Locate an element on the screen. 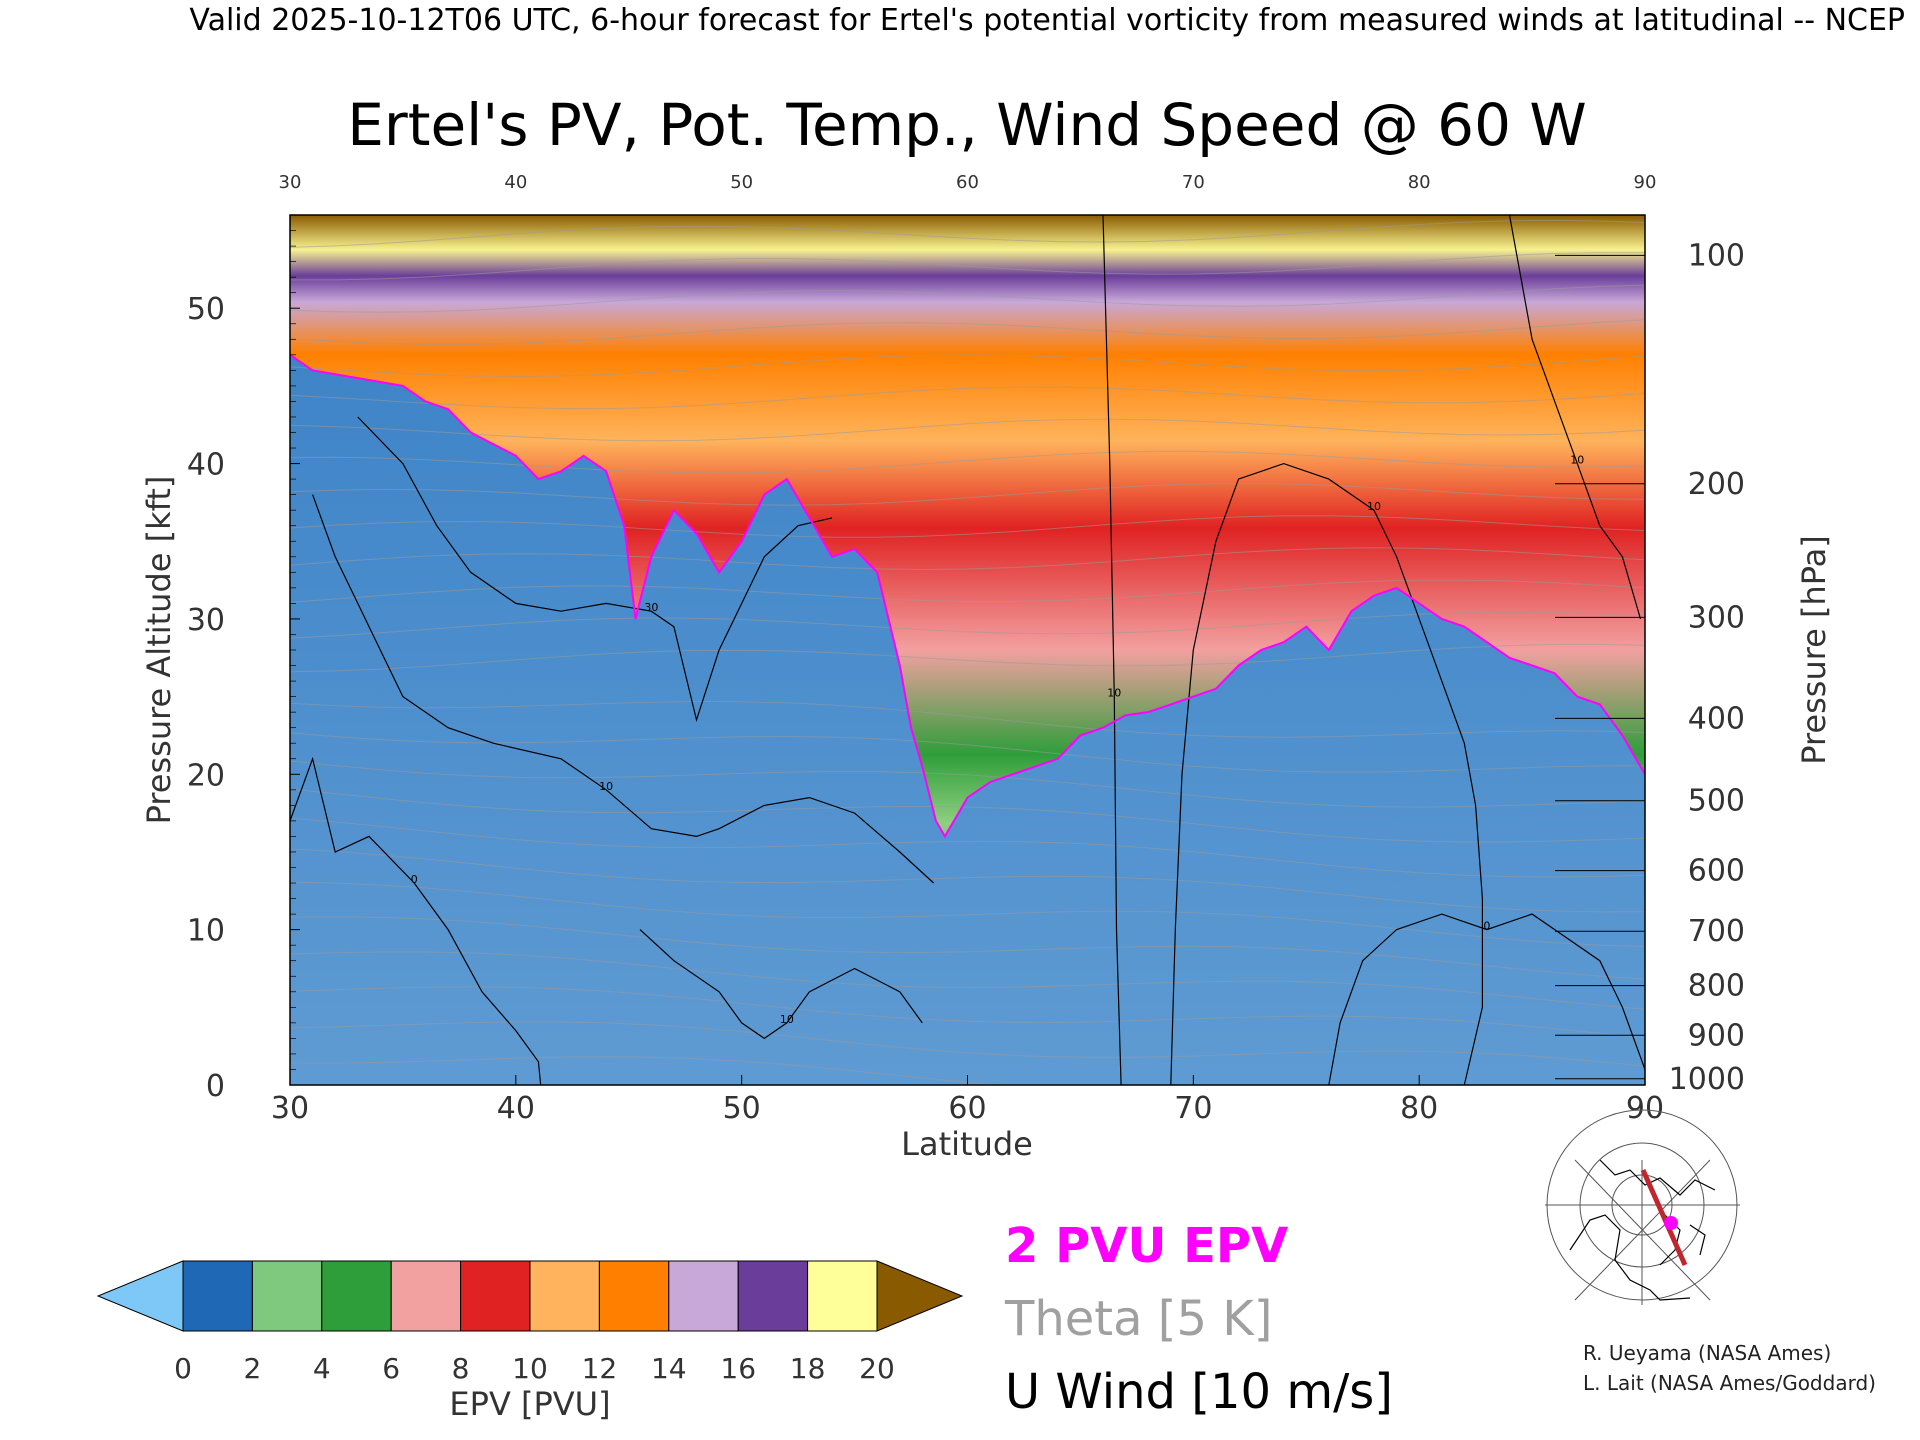 The height and width of the screenshot is (1440, 1920). pressure-tick-label: 1000 is located at coordinates (1707, 1079).